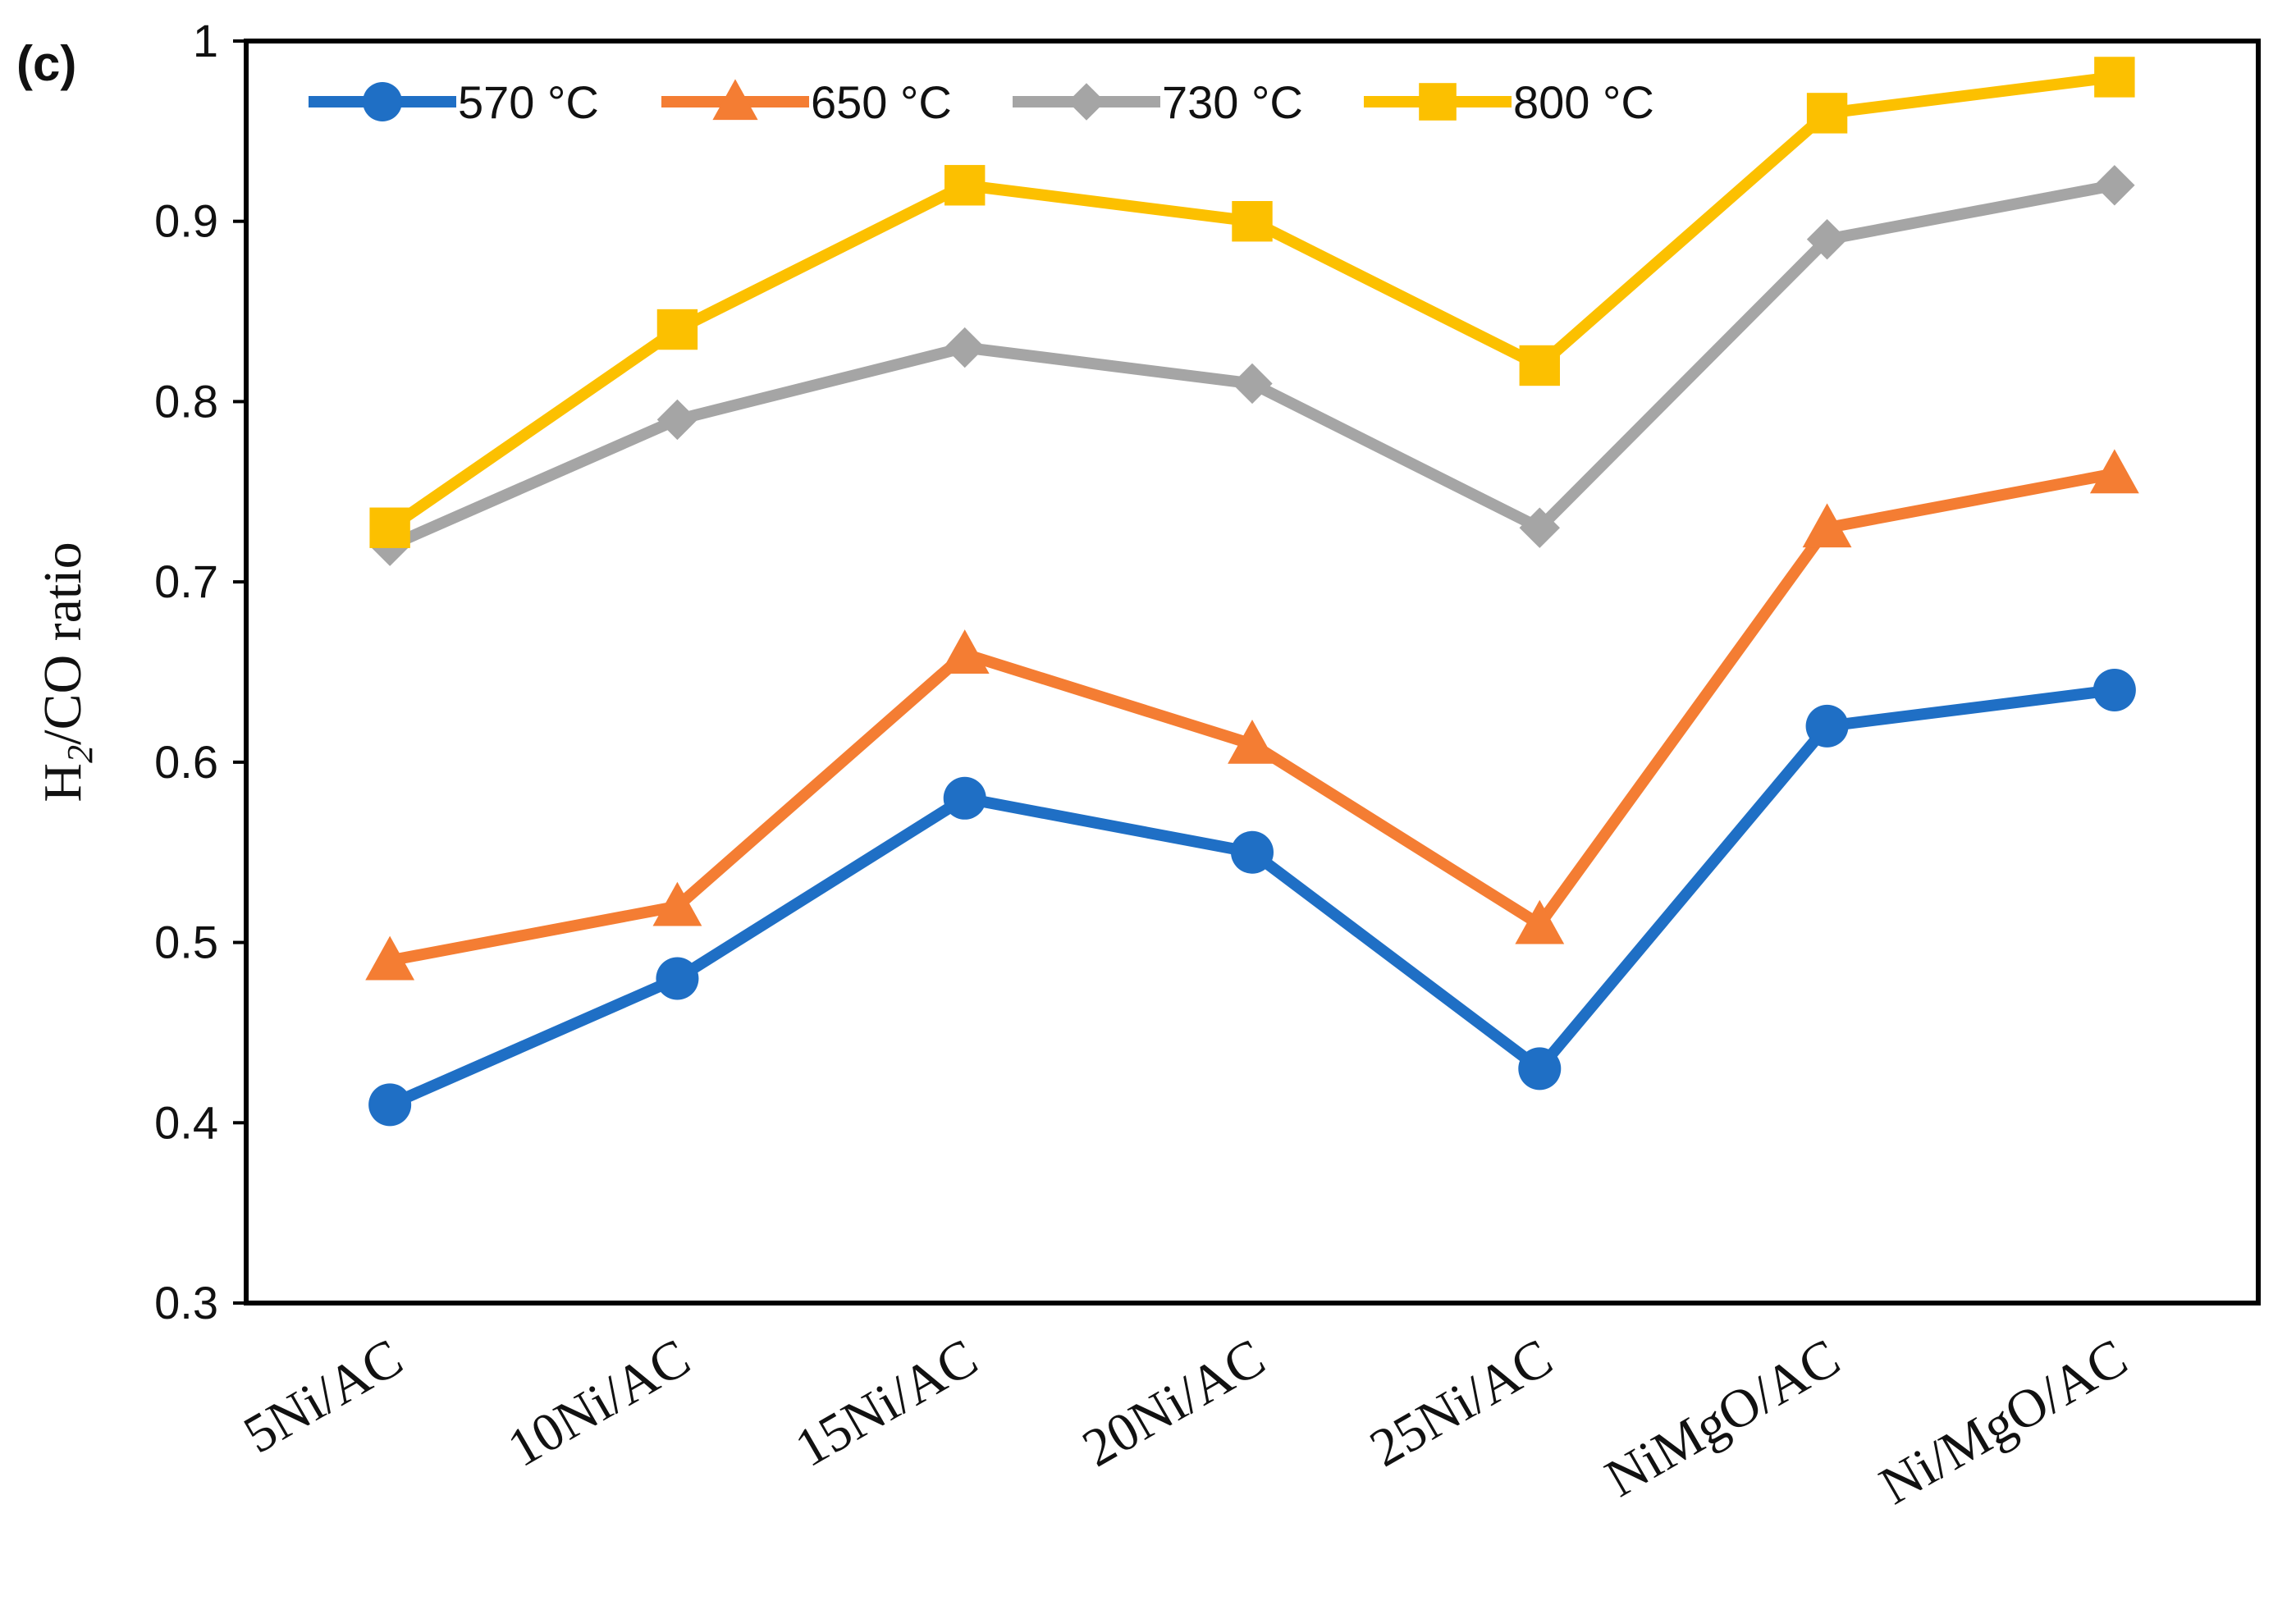 This screenshot has height=1605, width=2296. I want to click on x-tick-label: 15Ni/AC, so click(886, 1403).